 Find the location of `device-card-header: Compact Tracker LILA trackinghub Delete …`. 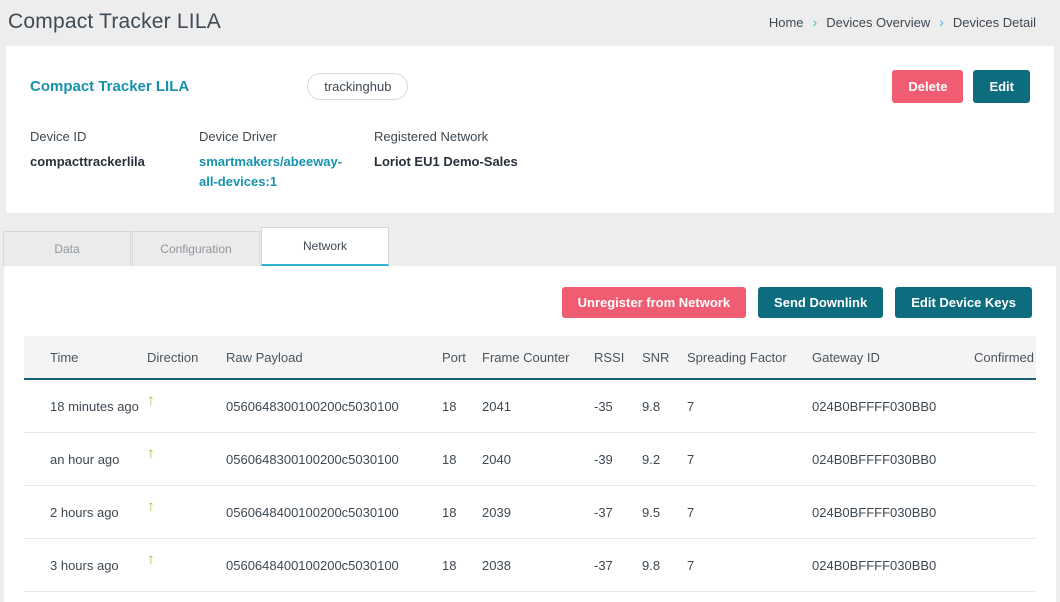

device-card-header: Compact Tracker LILA trackinghub Delete … is located at coordinates (530, 74).